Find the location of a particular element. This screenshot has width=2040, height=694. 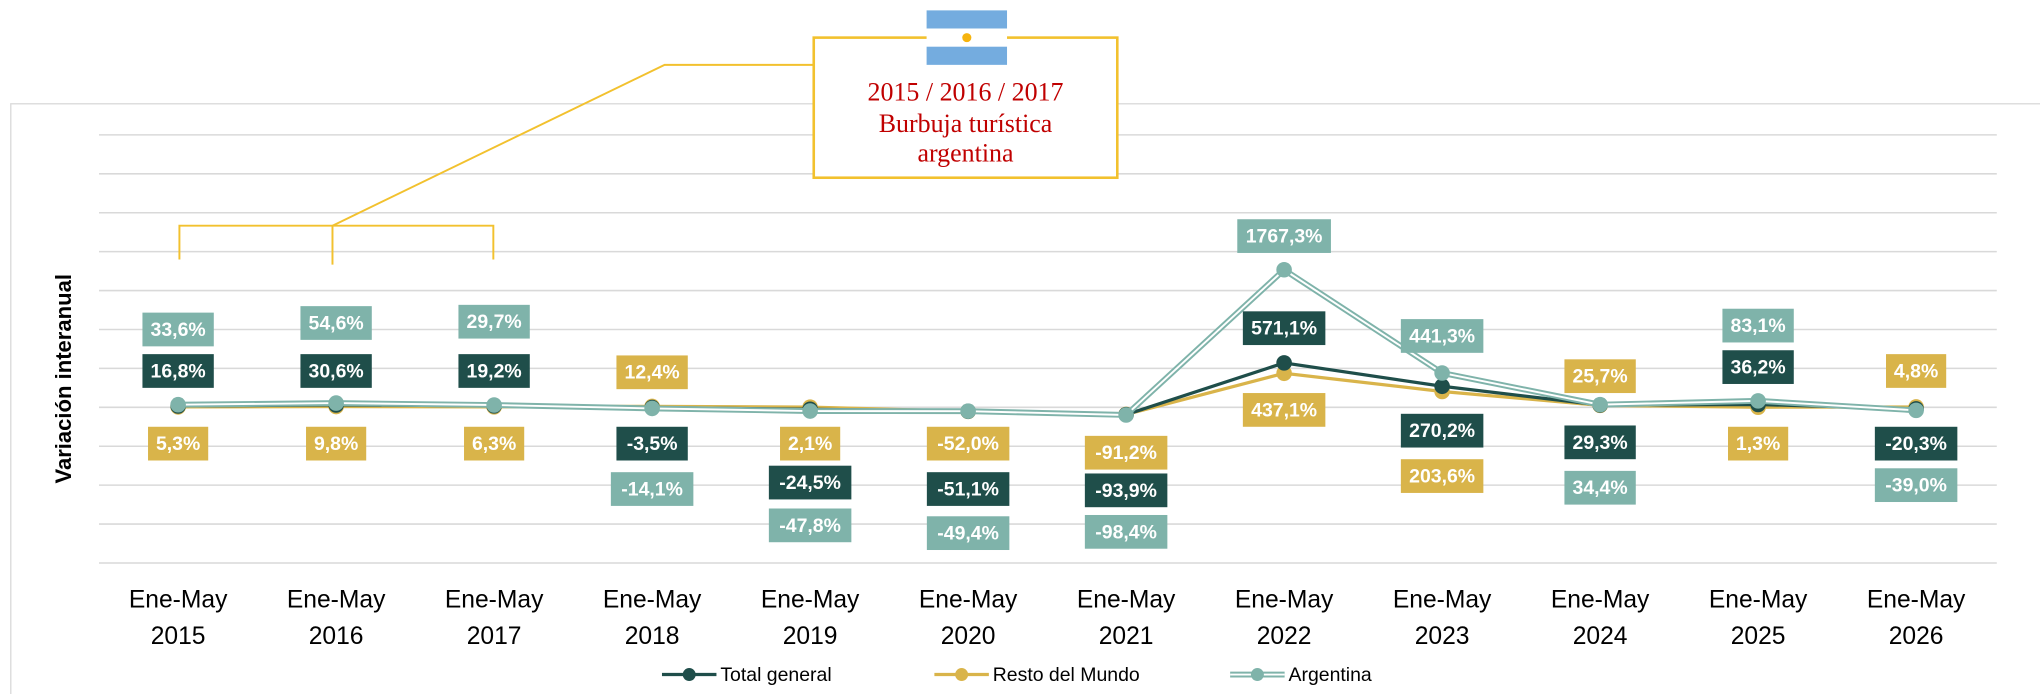

x-tick-label: Ene-May 2022 is located at coordinates (1284, 617).